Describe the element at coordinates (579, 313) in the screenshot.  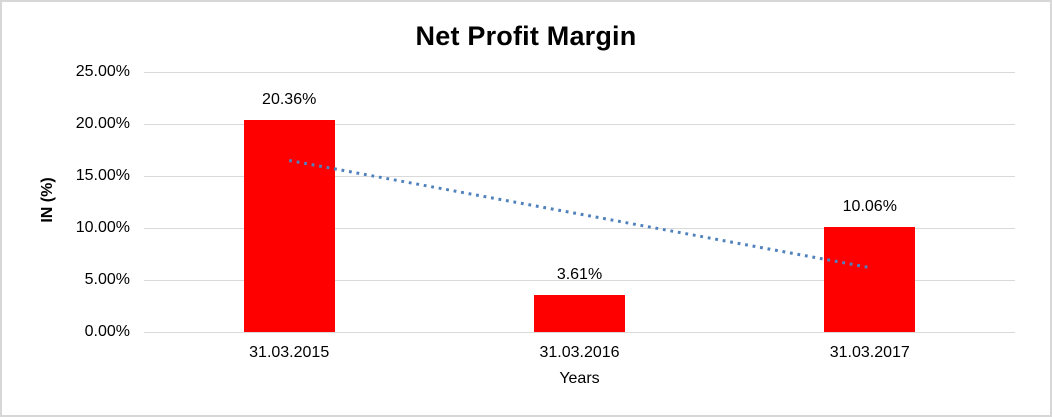
I see `bar-31.03.2016` at that location.